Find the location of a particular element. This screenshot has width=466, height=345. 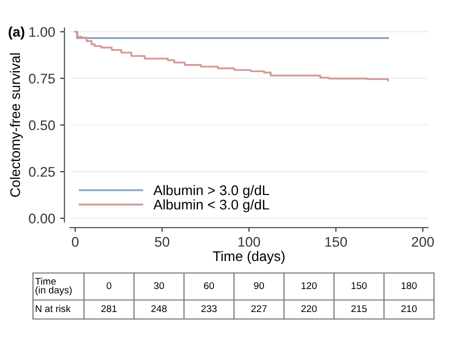

text: 180 is located at coordinates (409, 286).